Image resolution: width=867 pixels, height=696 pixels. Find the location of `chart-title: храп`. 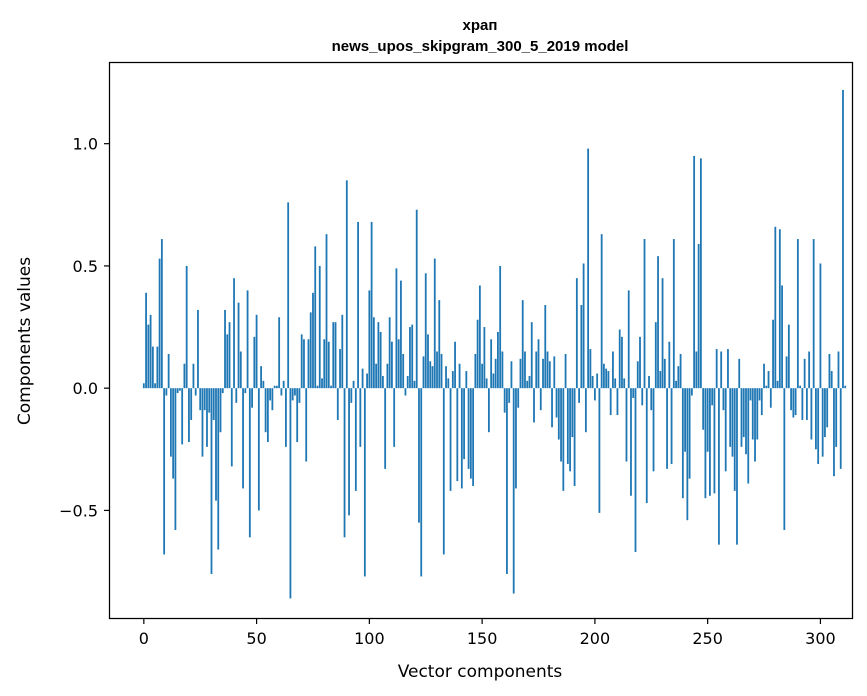

chart-title: храп is located at coordinates (480, 25).